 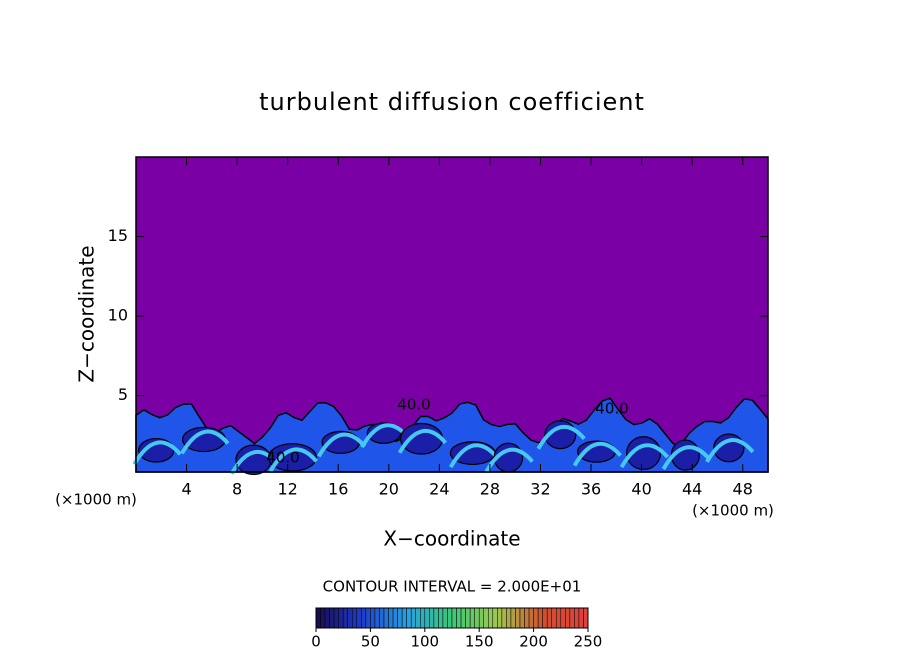 I want to click on x-tick-label: 12, so click(x=288, y=489).